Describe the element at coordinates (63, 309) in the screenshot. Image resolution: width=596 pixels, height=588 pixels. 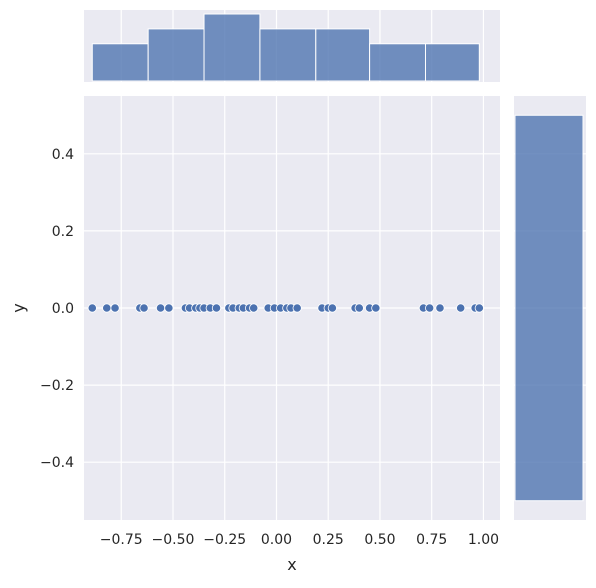
I see `y-tick-label: 0.0` at that location.